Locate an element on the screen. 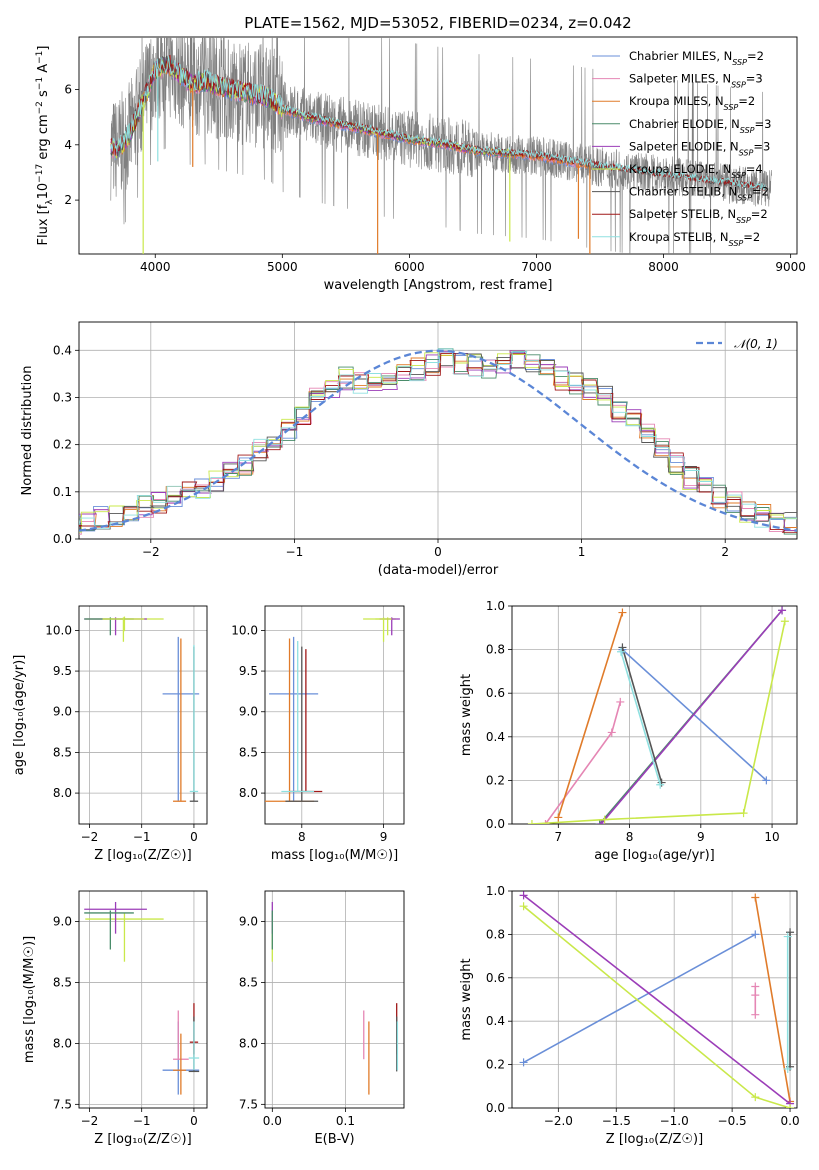  x-tick-label: 8 is located at coordinates (630, 837).